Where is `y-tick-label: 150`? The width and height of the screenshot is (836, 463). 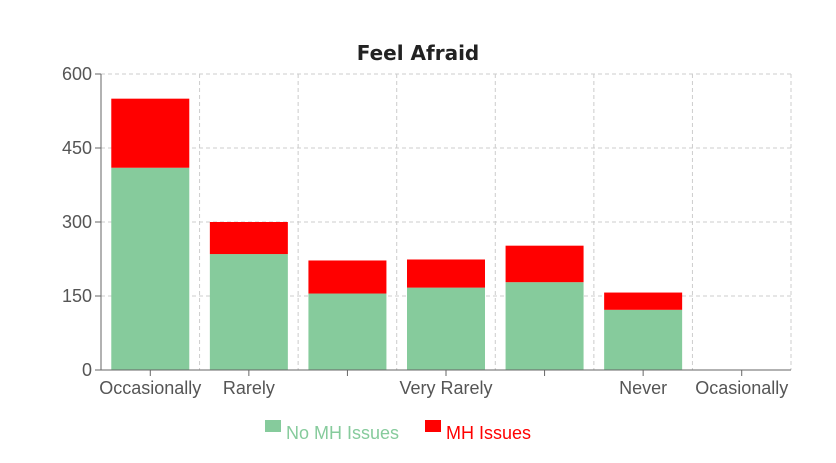
y-tick-label: 150 is located at coordinates (77, 296).